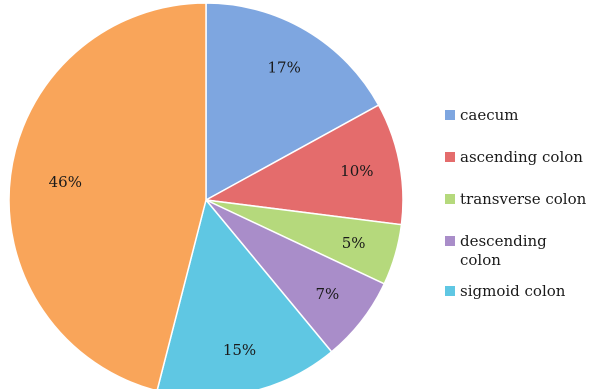  What do you see at coordinates (356, 171) in the screenshot?
I see `data-label: 10%` at bounding box center [356, 171].